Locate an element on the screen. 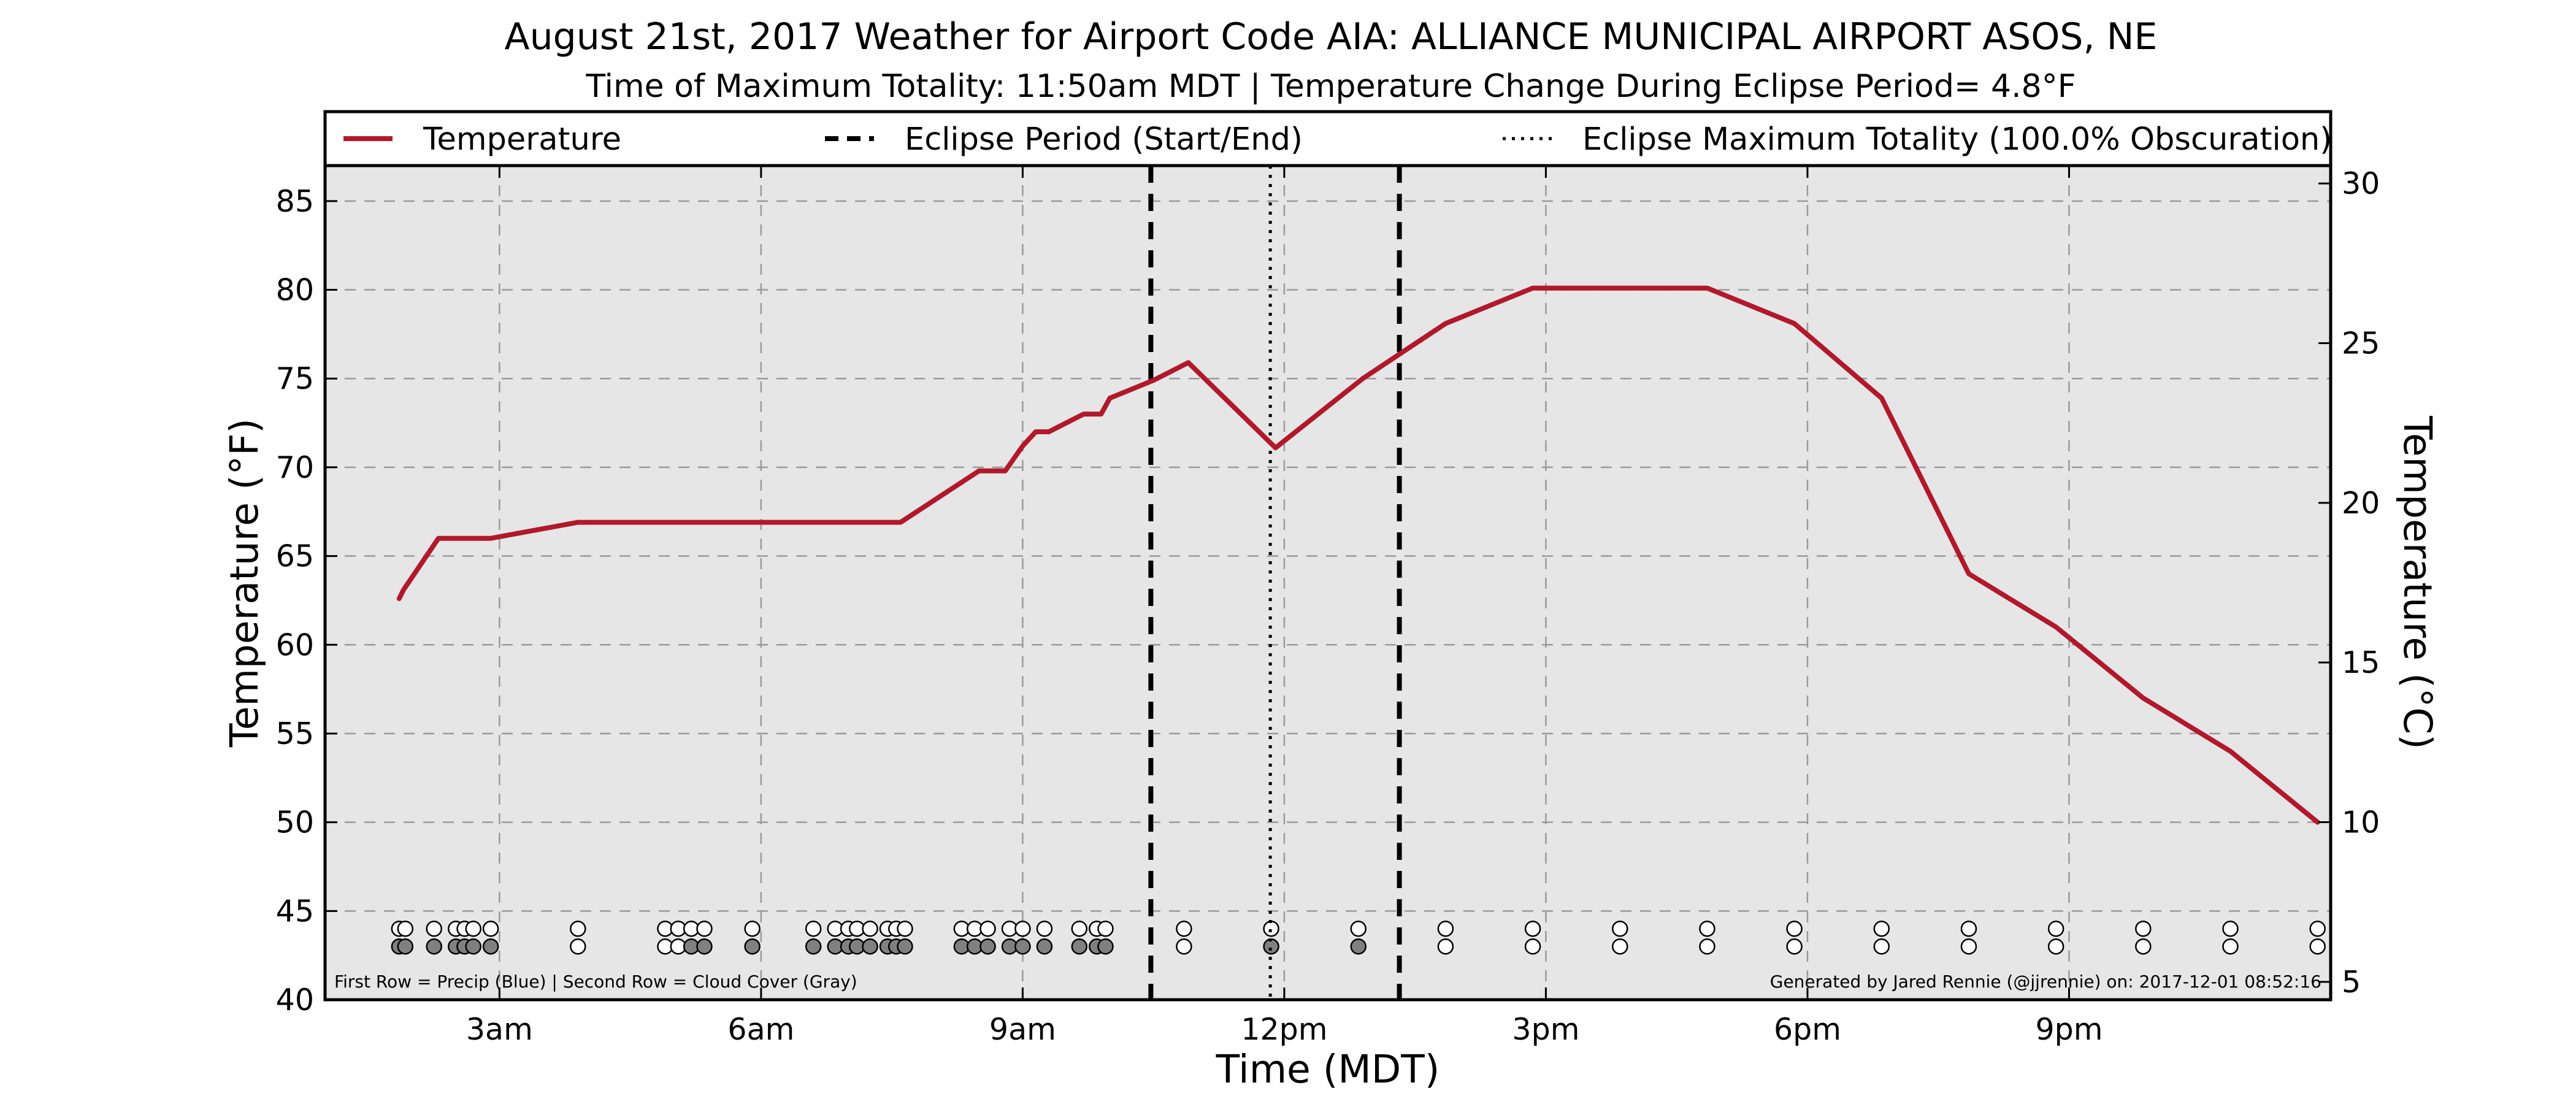 The width and height of the screenshot is (2576, 1104). y-tick-label: 65 is located at coordinates (295, 556).